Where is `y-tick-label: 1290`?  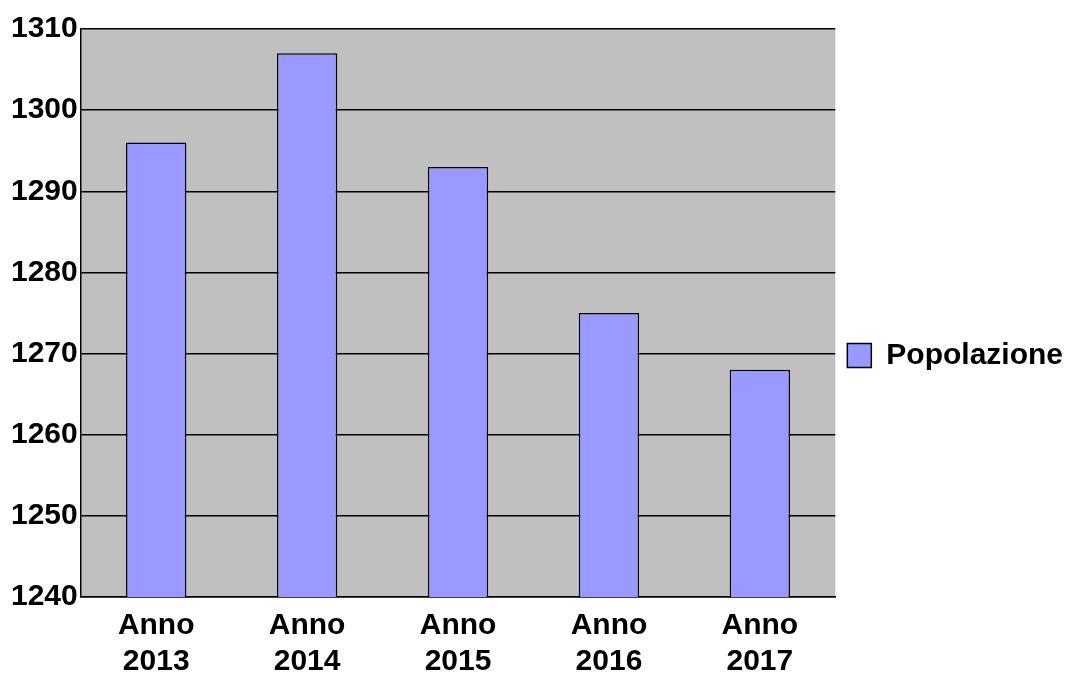 y-tick-label: 1290 is located at coordinates (44, 189).